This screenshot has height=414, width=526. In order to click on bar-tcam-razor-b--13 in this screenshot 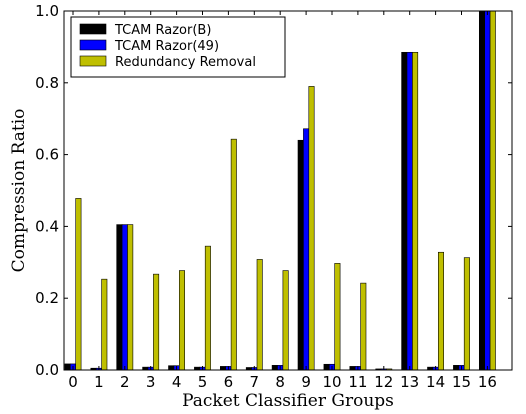, I will do `click(404, 211)`.